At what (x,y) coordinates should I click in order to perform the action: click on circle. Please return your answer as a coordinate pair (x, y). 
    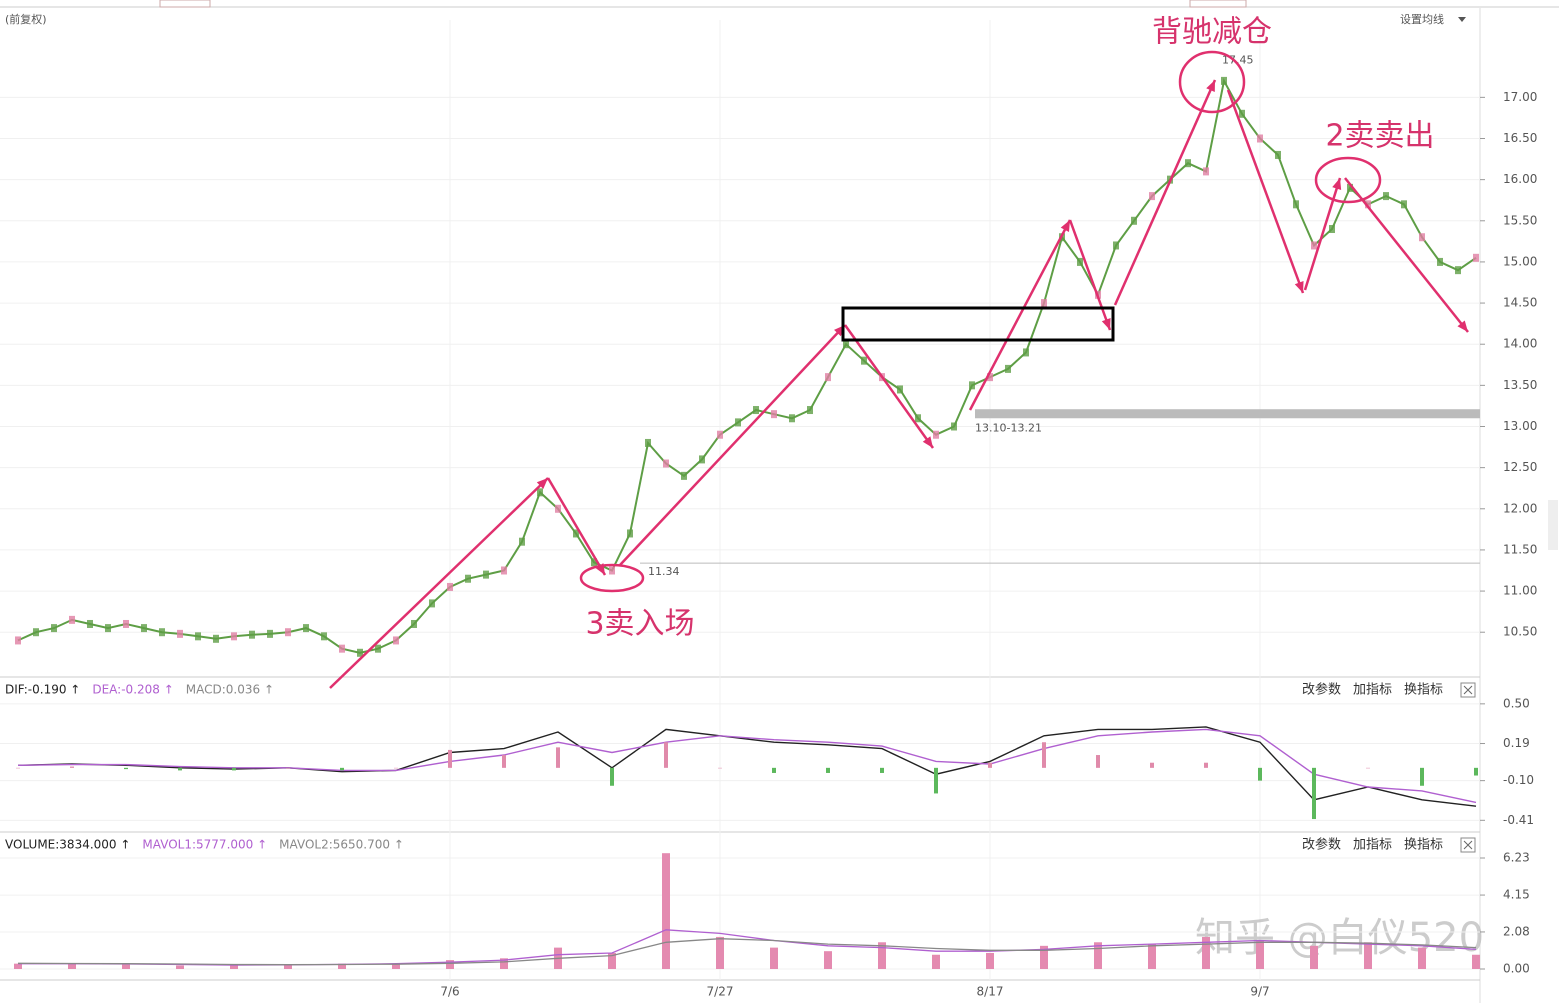
    Looking at the image, I should click on (612, 578).